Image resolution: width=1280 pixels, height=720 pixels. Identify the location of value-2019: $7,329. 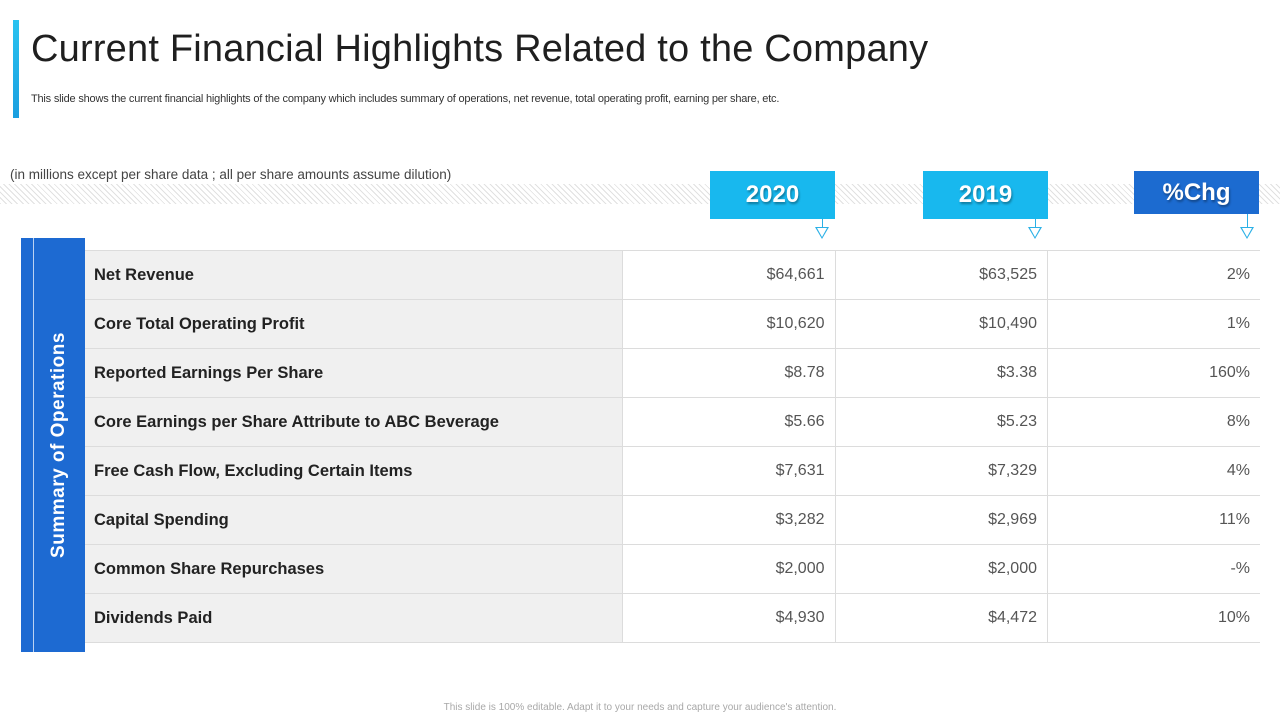
(942, 471).